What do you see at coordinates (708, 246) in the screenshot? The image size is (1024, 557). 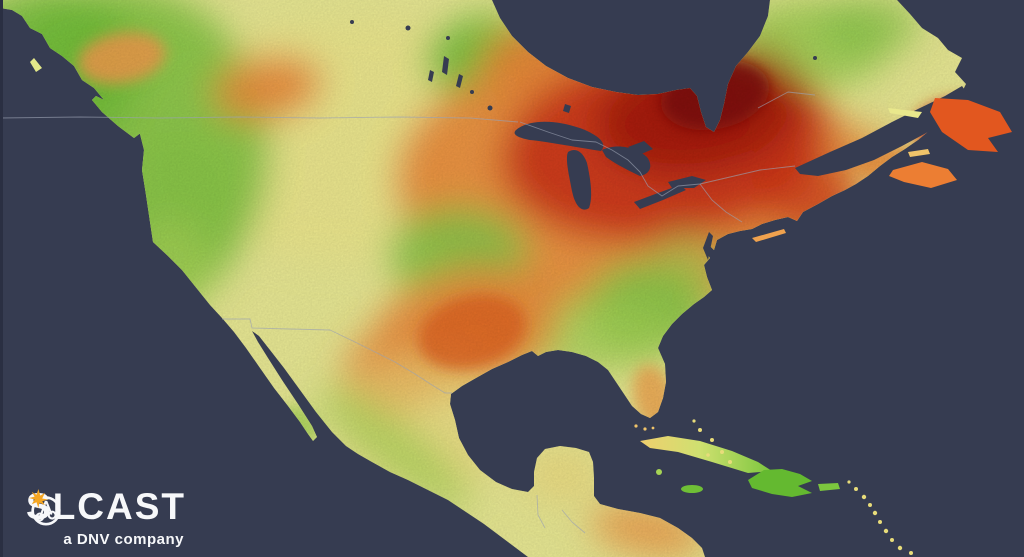 I see `chesapeake-bay` at bounding box center [708, 246].